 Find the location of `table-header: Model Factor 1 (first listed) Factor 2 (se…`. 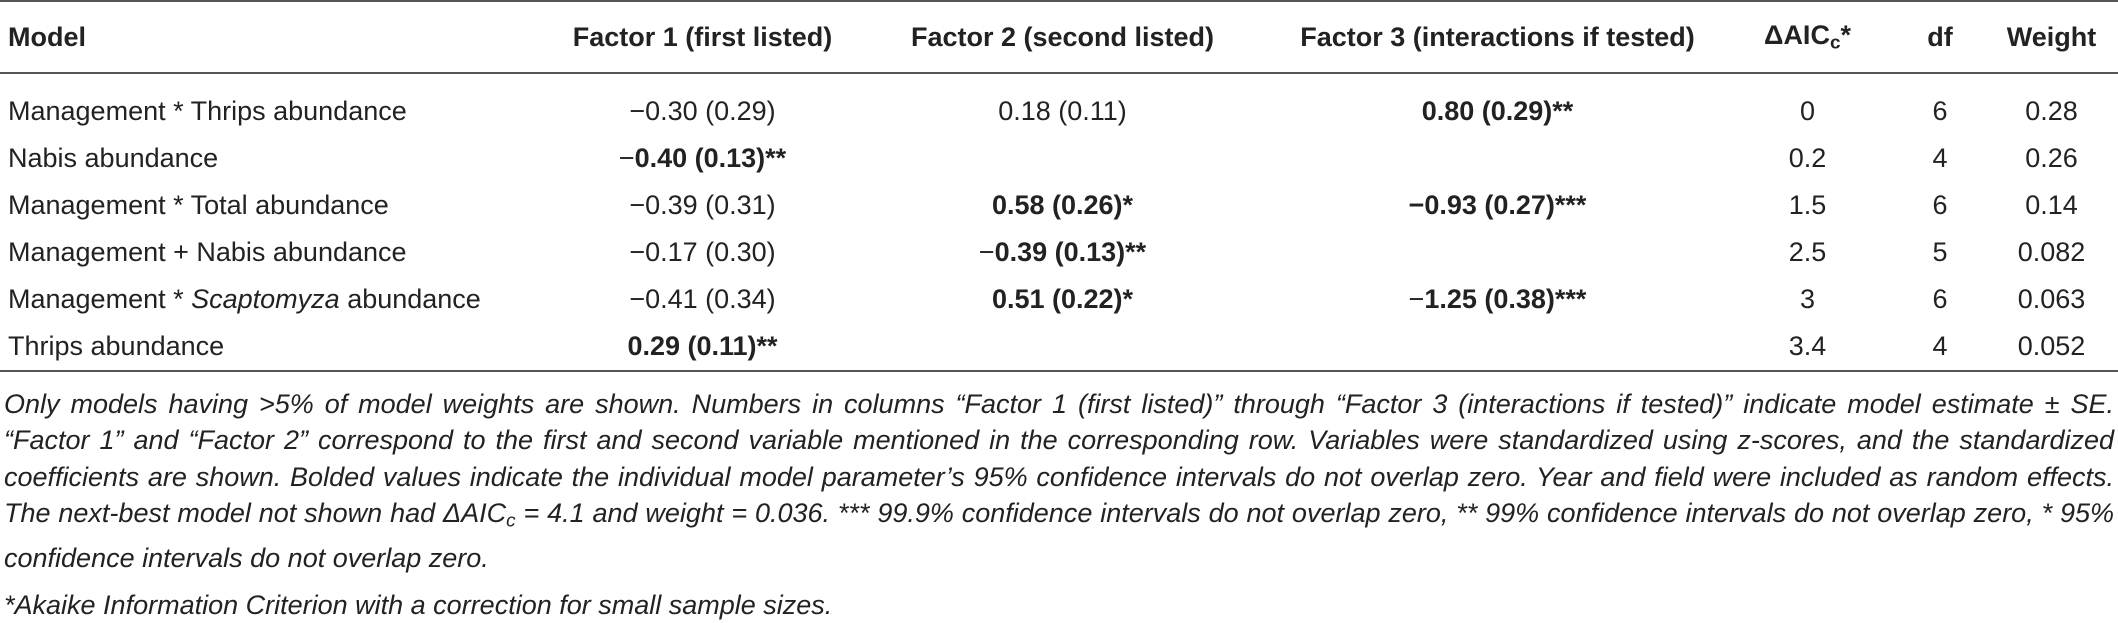

table-header: Model Factor 1 (first listed) Factor 2 (se… is located at coordinates (1059, 37).